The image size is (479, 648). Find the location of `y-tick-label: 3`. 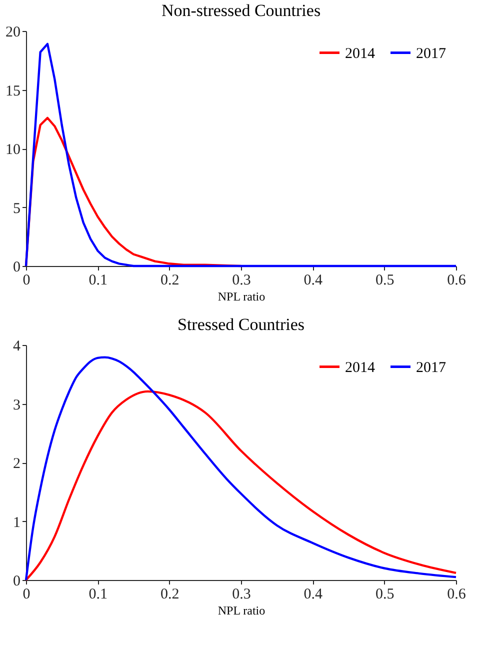

y-tick-label: 3 is located at coordinates (16, 405).